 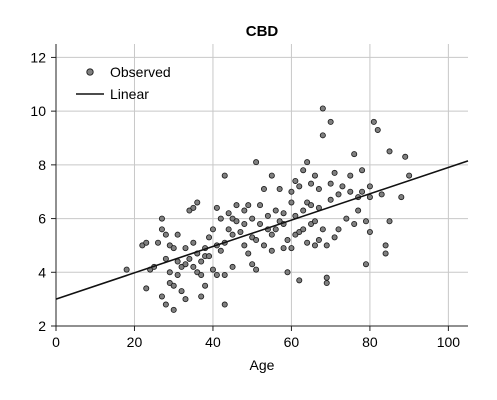 What do you see at coordinates (42, 219) in the screenshot?
I see `y-tick-label: 6` at bounding box center [42, 219].